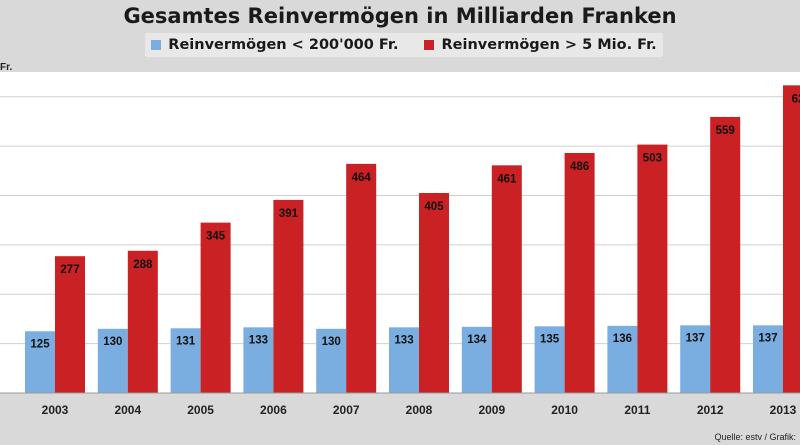 The height and width of the screenshot is (445, 800). What do you see at coordinates (186, 341) in the screenshot?
I see `data-label: 131` at bounding box center [186, 341].